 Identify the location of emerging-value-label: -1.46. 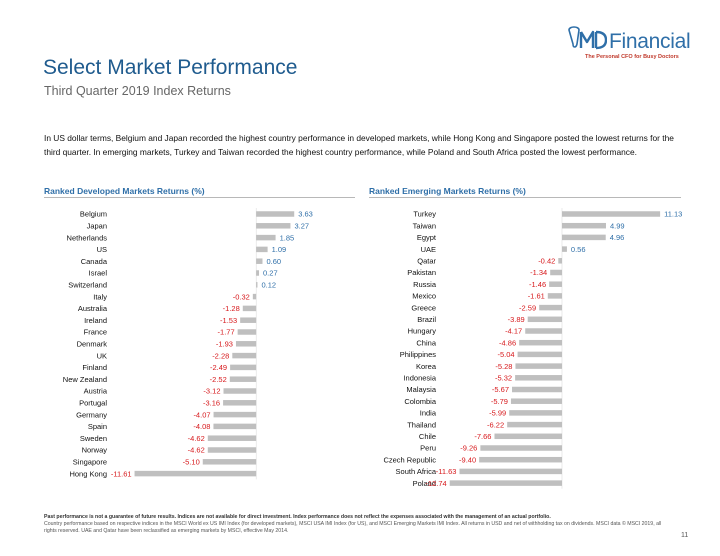
(537, 284).